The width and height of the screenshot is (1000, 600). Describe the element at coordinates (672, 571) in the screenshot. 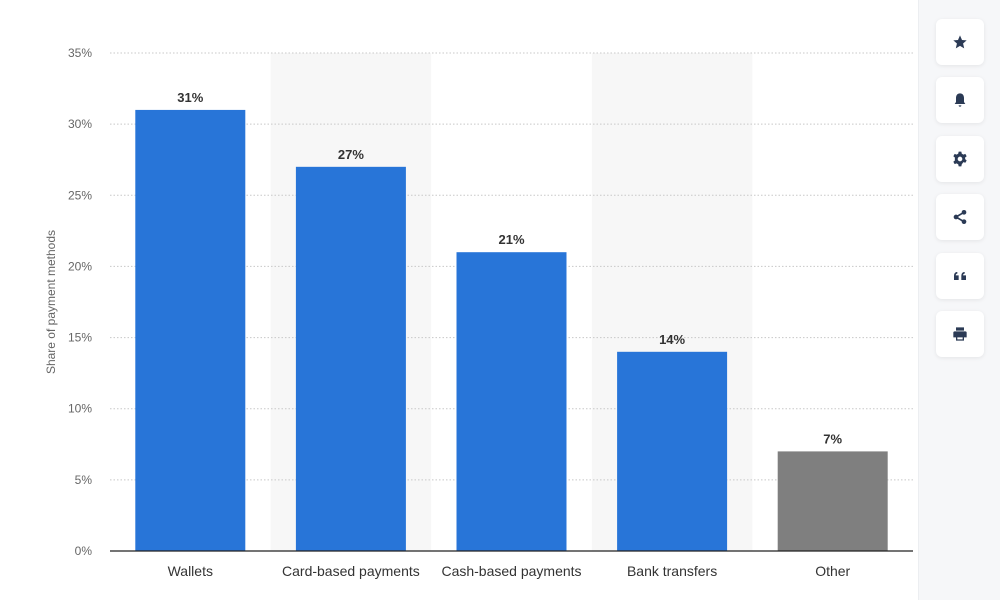

I see `x-tick-label: Bank transfers` at that location.